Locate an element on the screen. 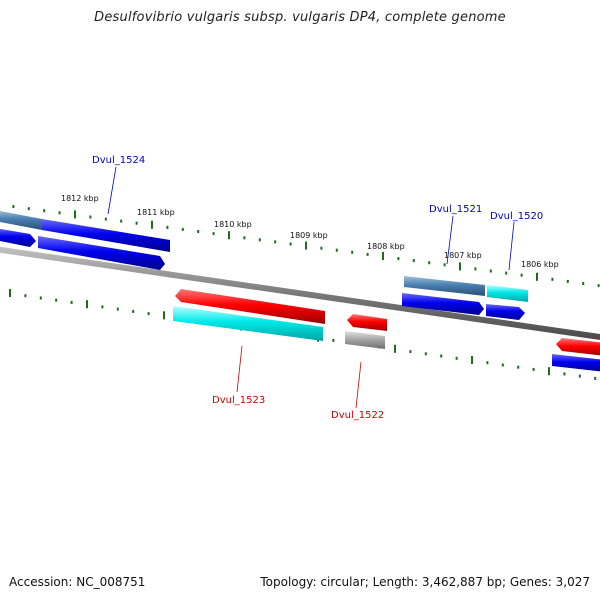 The image size is (600, 600). scale-label: 1812 kbp is located at coordinates (80, 198).